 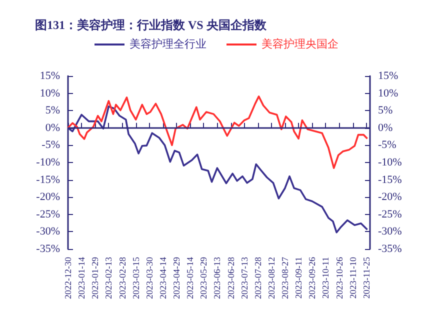 I want to click on x-tick-label: 2023-07-28, so click(x=257, y=277).